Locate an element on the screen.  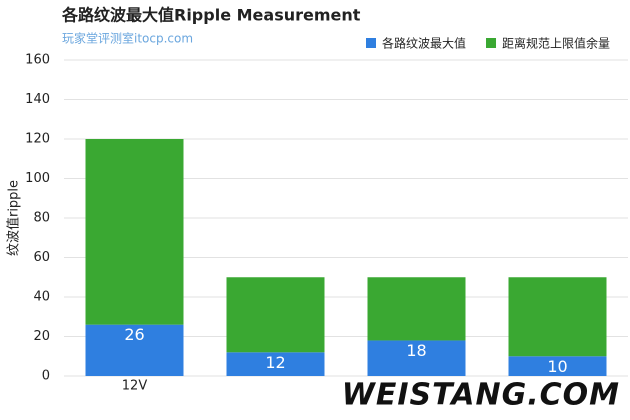
y-tick-label: 120 is located at coordinates (37, 139).